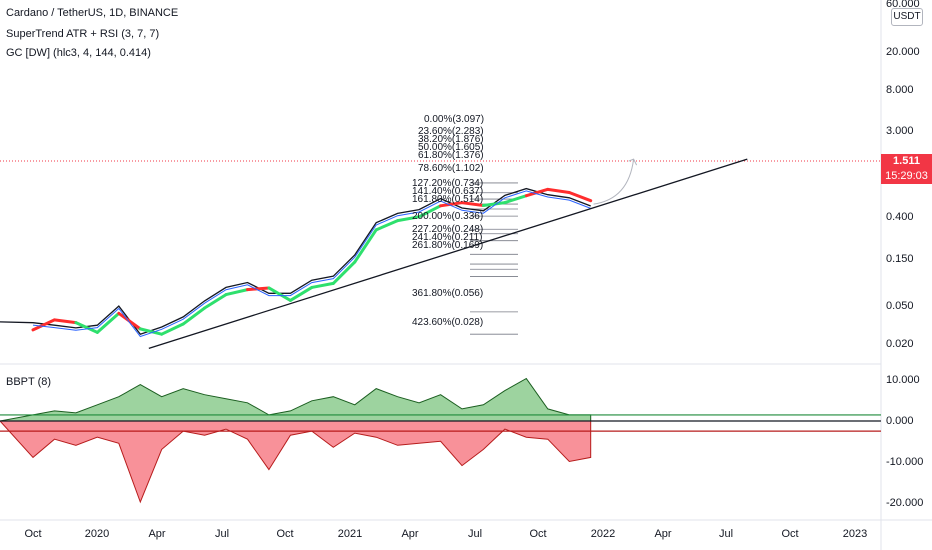  I want to click on fib-label: 38.20%(1.876), so click(451, 139).